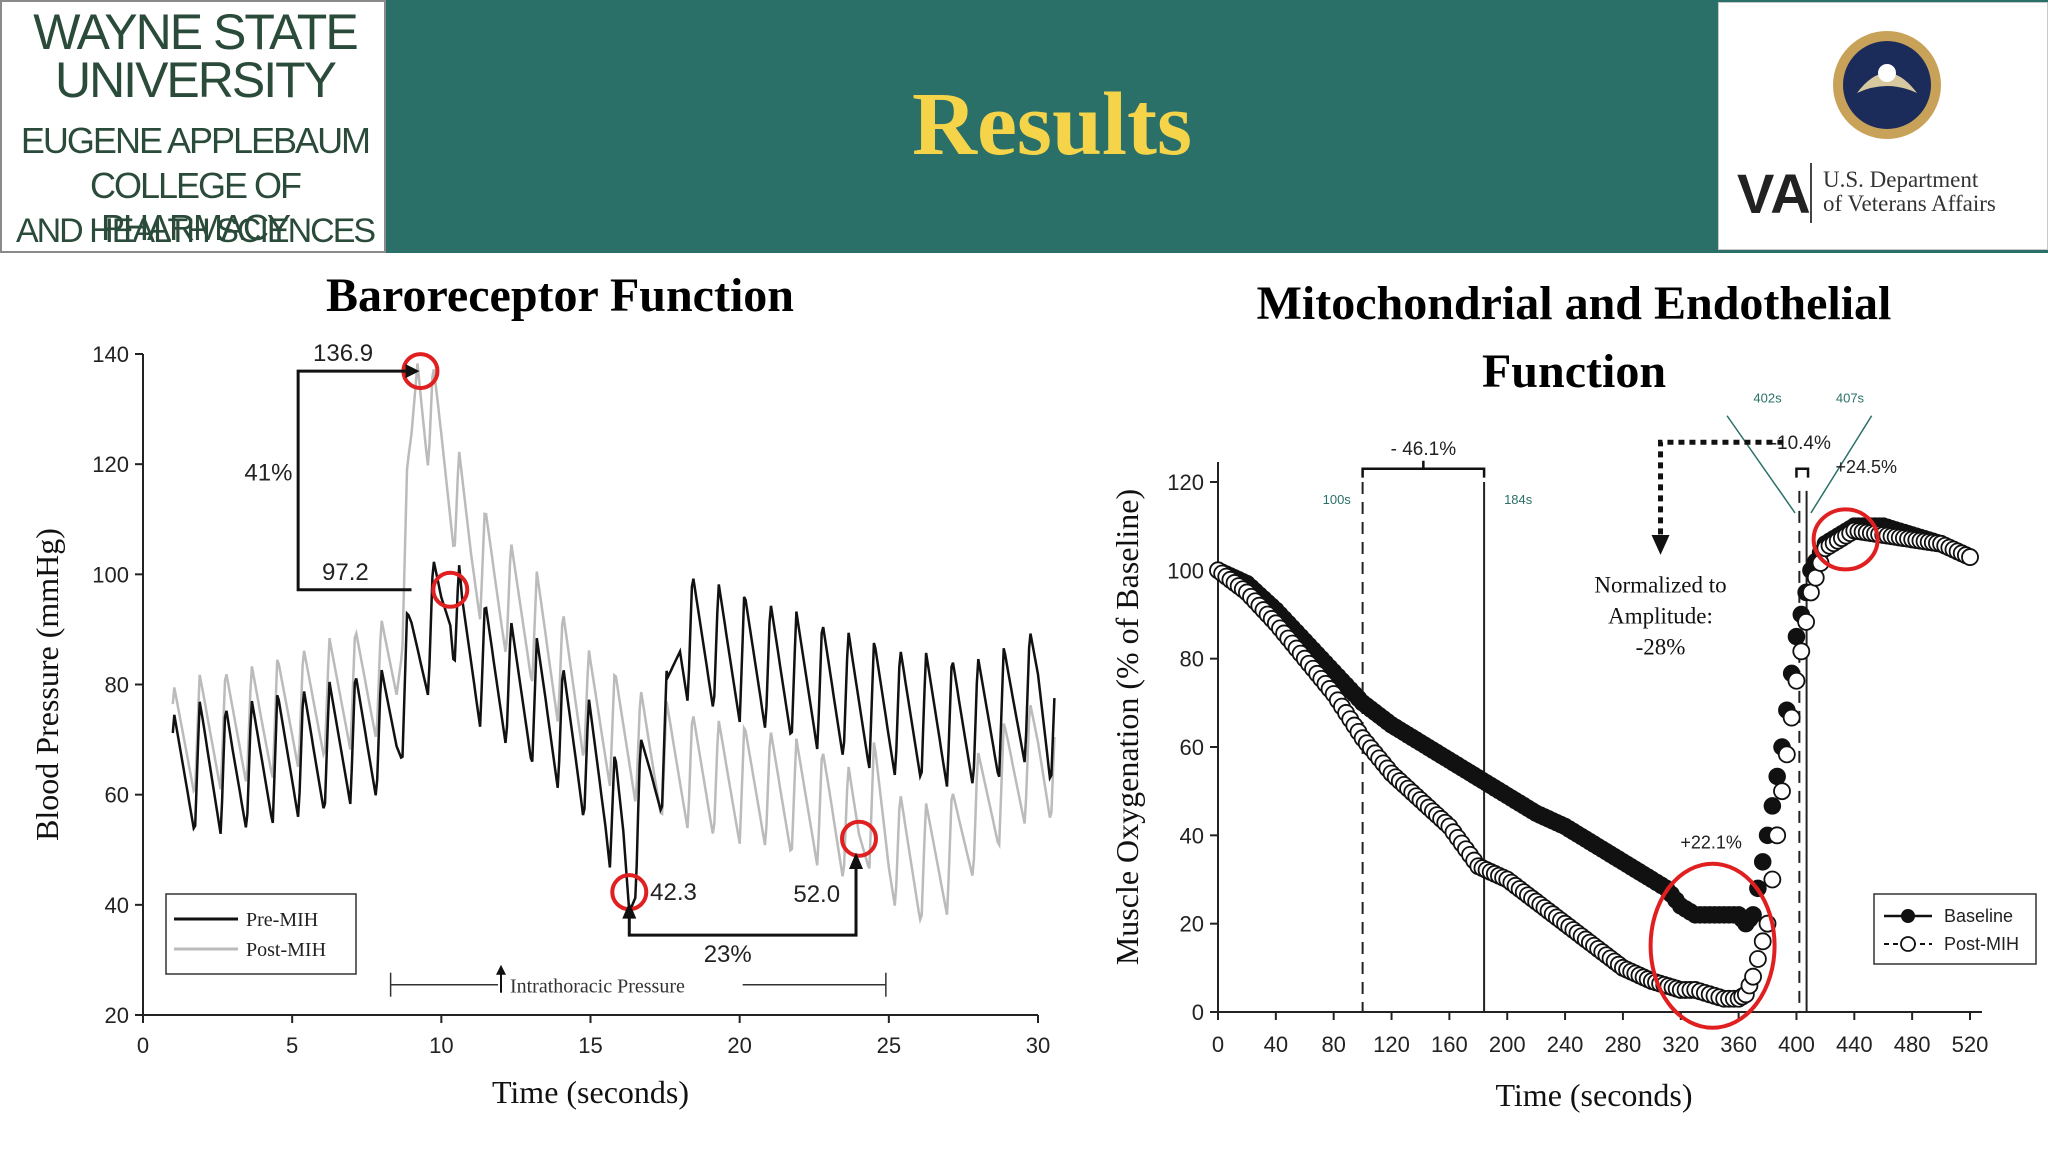  What do you see at coordinates (1867, 467) in the screenshot?
I see `label-24-5: +24.5%` at bounding box center [1867, 467].